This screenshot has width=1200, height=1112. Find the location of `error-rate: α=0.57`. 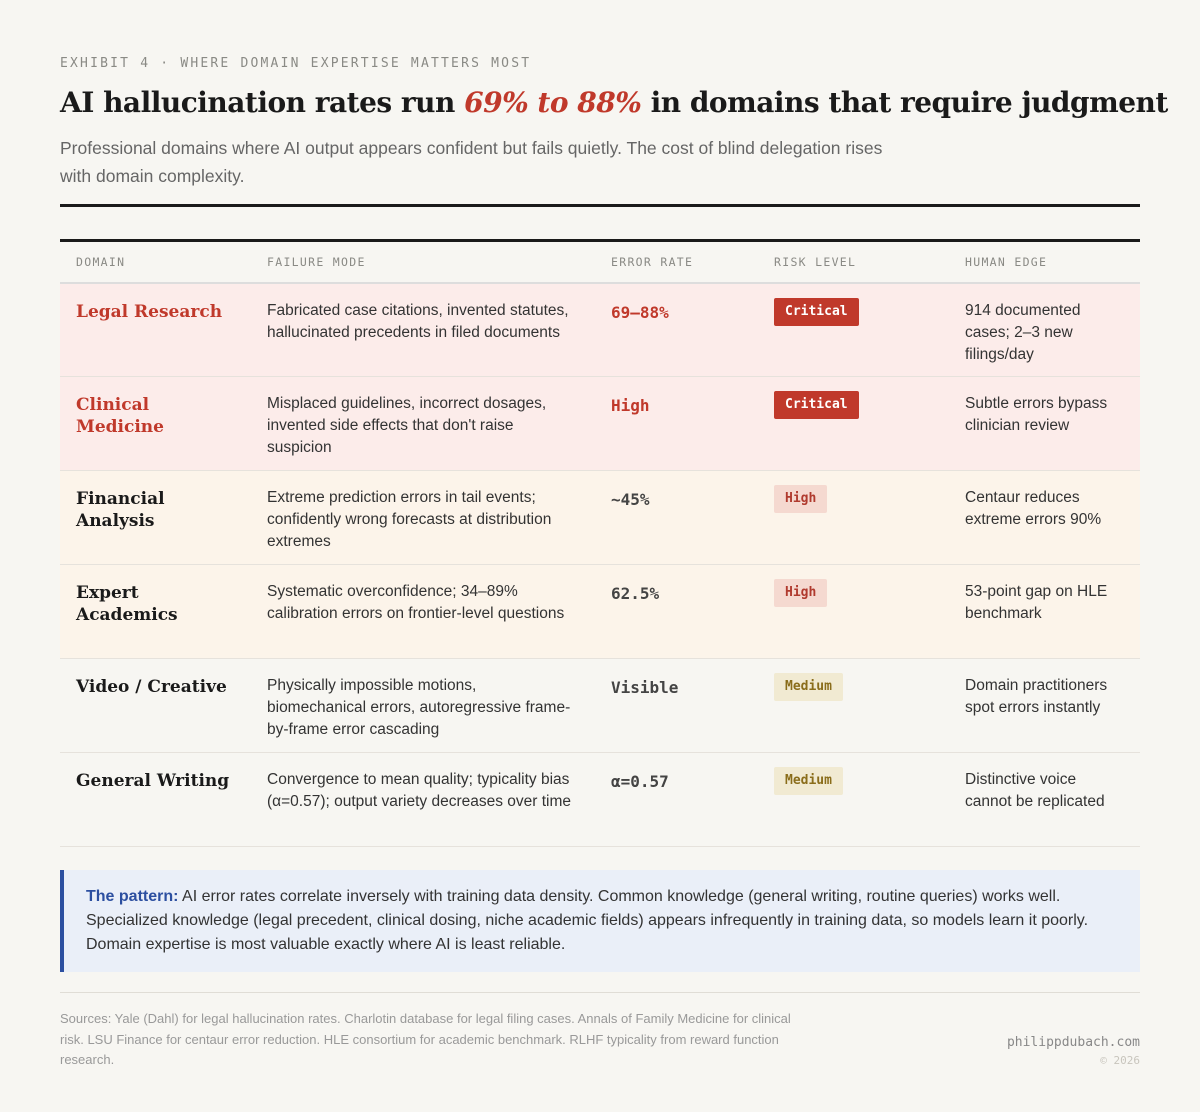

error-rate: α=0.57 is located at coordinates (676, 799).